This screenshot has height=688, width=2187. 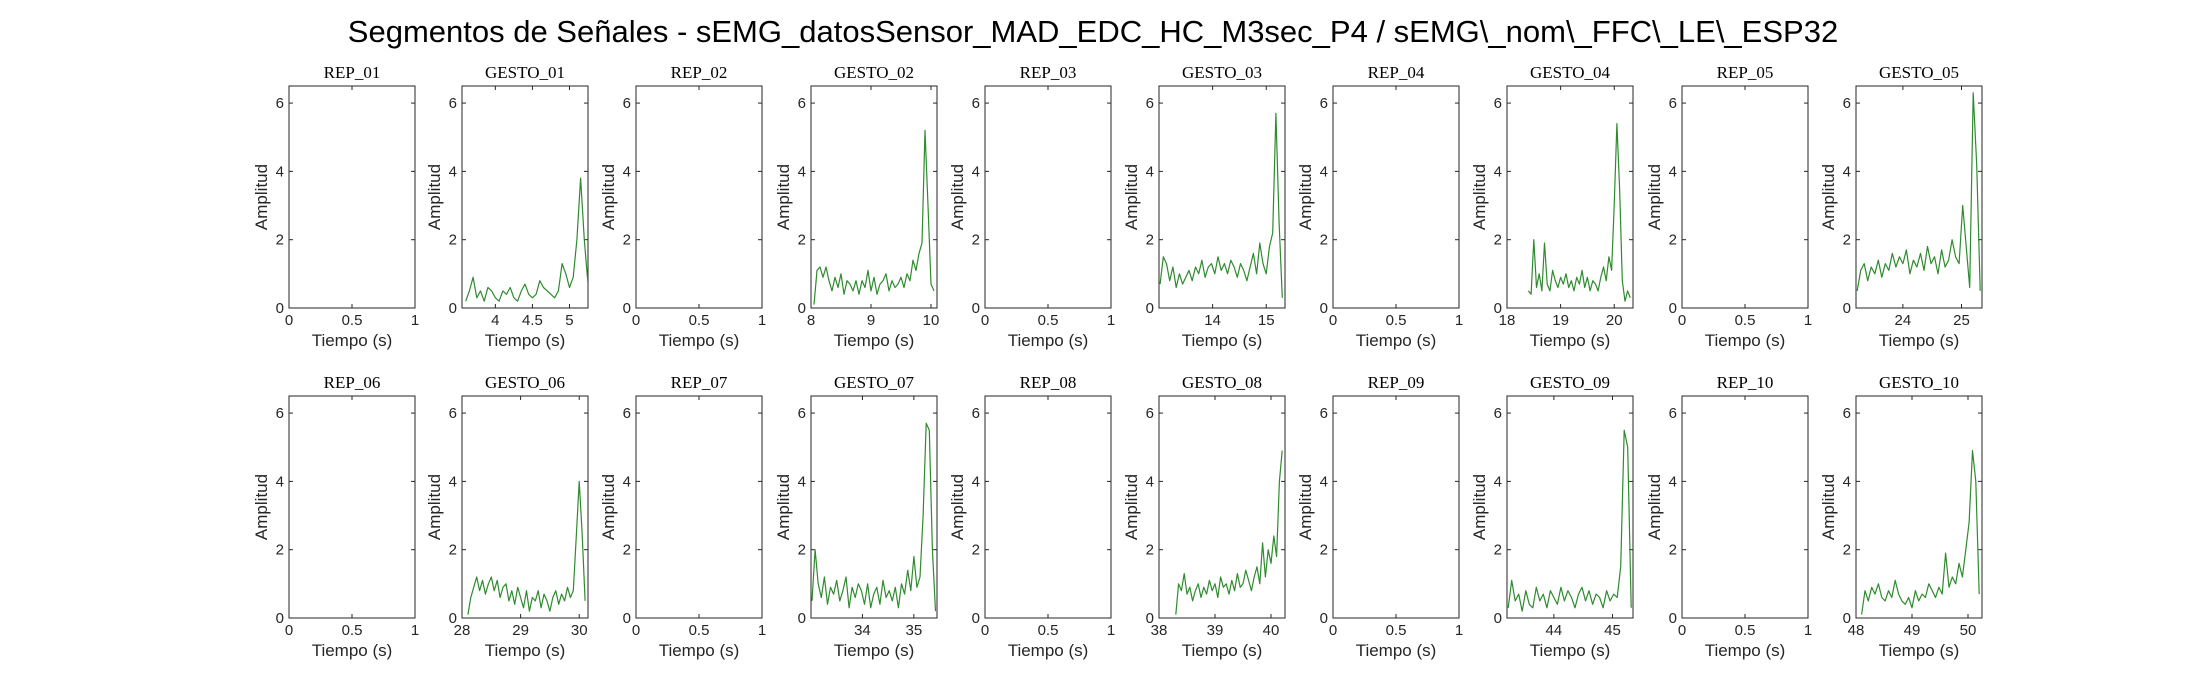 What do you see at coordinates (525, 382) in the screenshot?
I see `subplot-title: GESTO_06` at bounding box center [525, 382].